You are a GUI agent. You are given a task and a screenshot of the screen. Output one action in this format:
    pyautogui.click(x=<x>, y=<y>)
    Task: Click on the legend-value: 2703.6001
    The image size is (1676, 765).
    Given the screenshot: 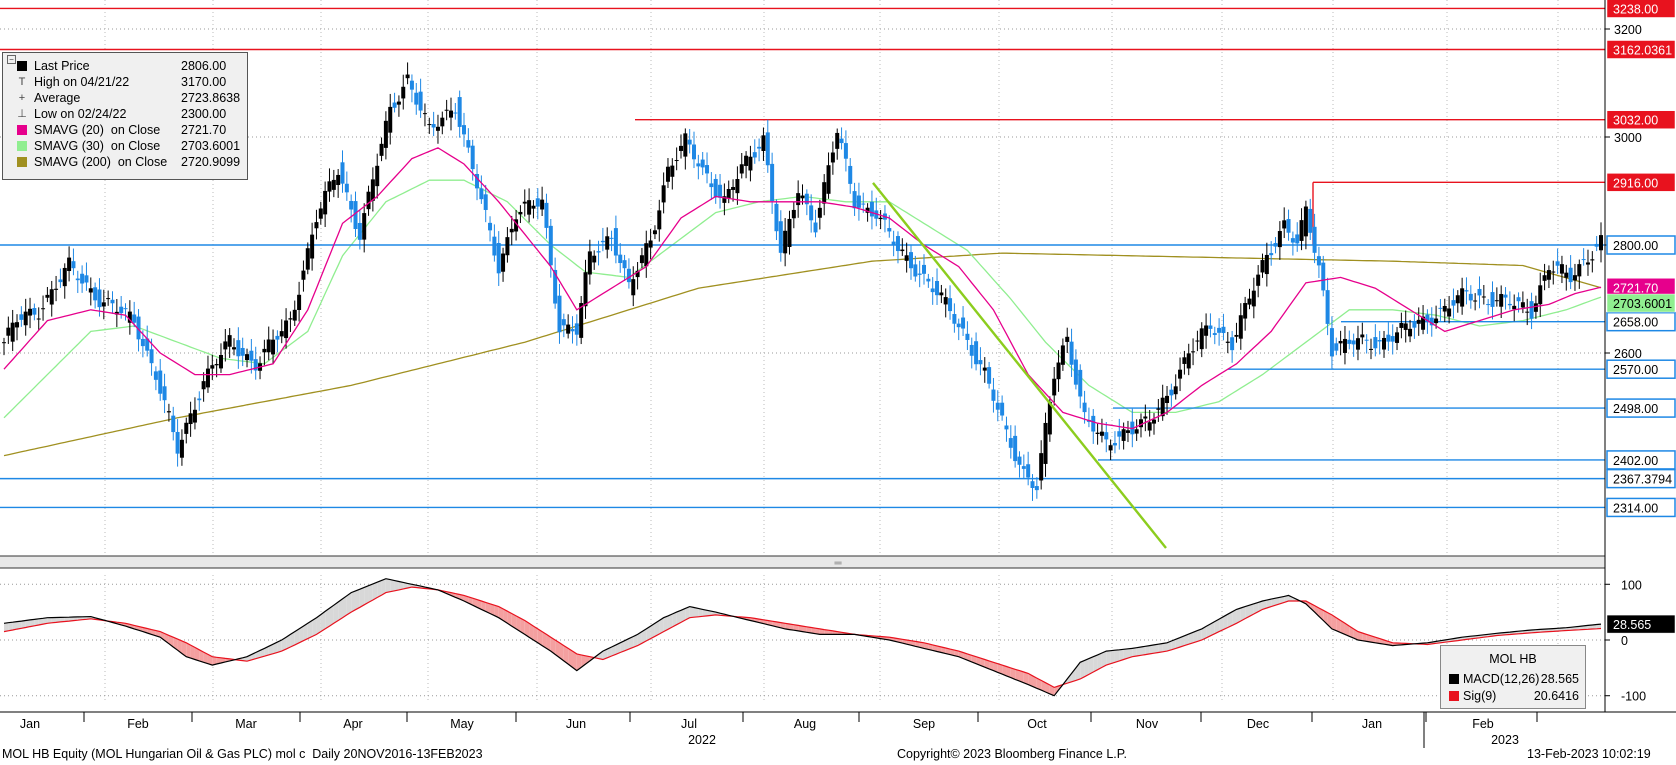 What is the action you would take?
    pyautogui.click(x=211, y=146)
    